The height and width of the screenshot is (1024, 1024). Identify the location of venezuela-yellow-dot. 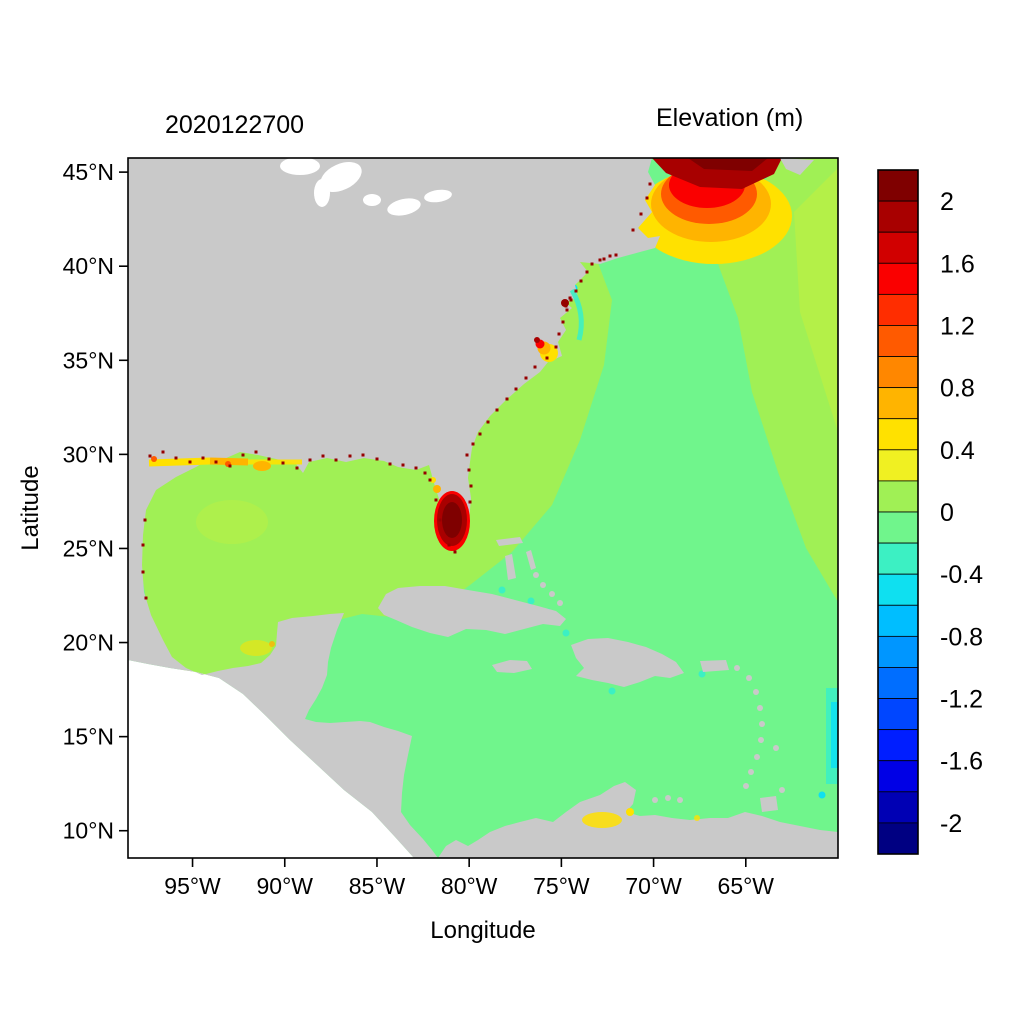
(630, 812).